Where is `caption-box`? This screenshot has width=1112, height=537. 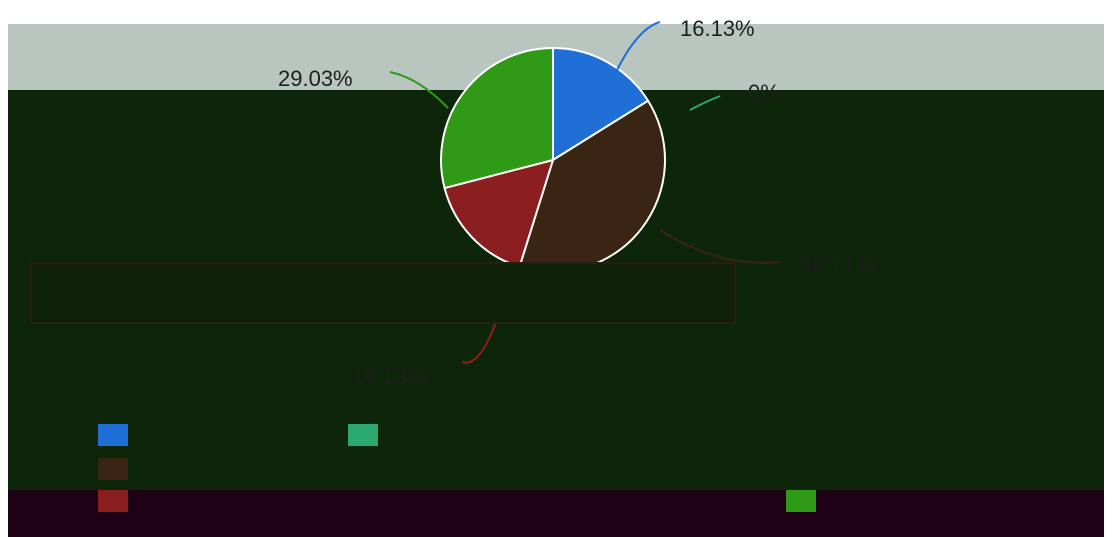
caption-box is located at coordinates (383, 293).